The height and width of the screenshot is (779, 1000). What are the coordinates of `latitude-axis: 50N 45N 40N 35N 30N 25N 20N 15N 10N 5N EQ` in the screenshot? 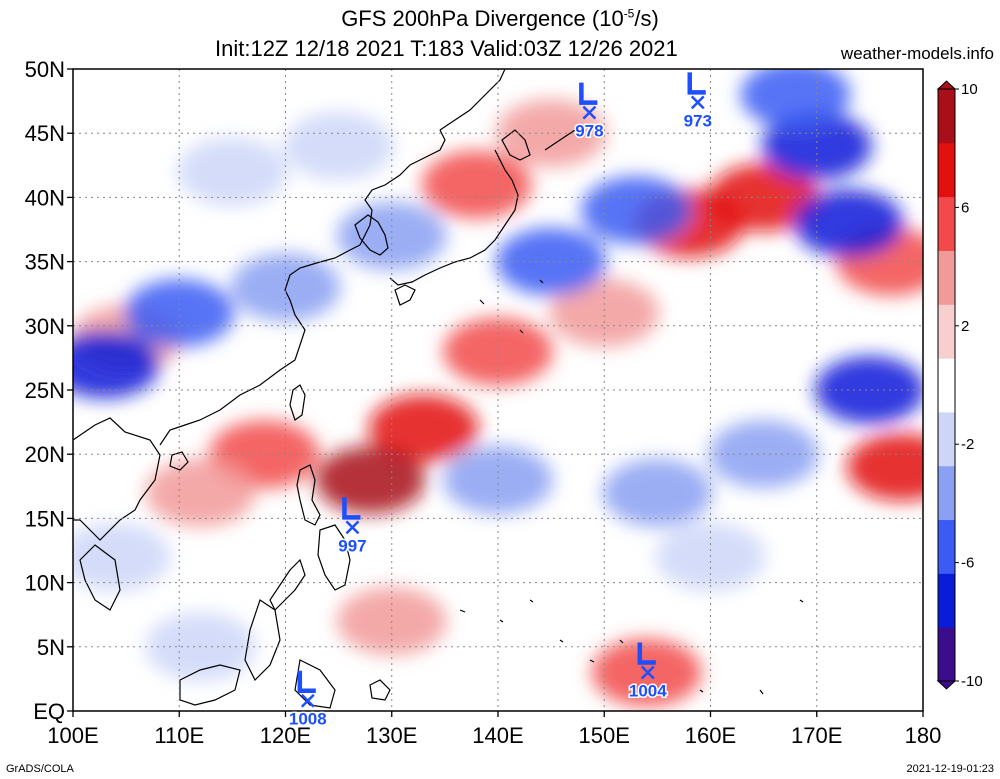 It's located at (49, 390).